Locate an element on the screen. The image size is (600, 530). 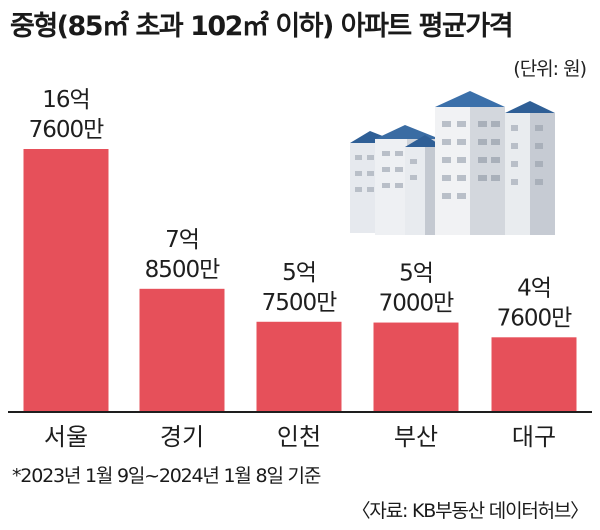
footnote: *2023년 1월 9일~2024년 1월 8일 기준 is located at coordinates (166, 476).